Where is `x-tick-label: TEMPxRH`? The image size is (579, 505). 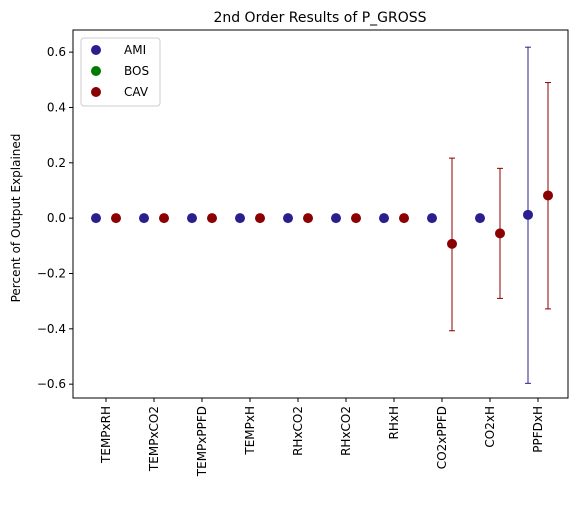
x-tick-label: TEMPxRH is located at coordinates (106, 435).